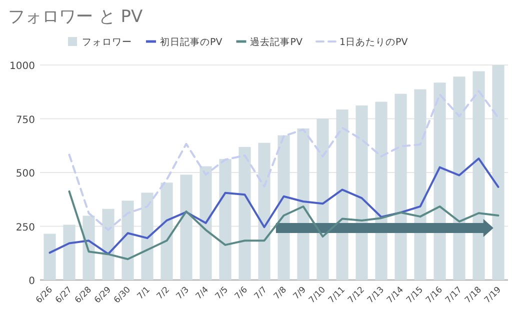 This screenshot has height=317, width=516. I want to click on x-tick-label: 7/8, so click(280, 293).